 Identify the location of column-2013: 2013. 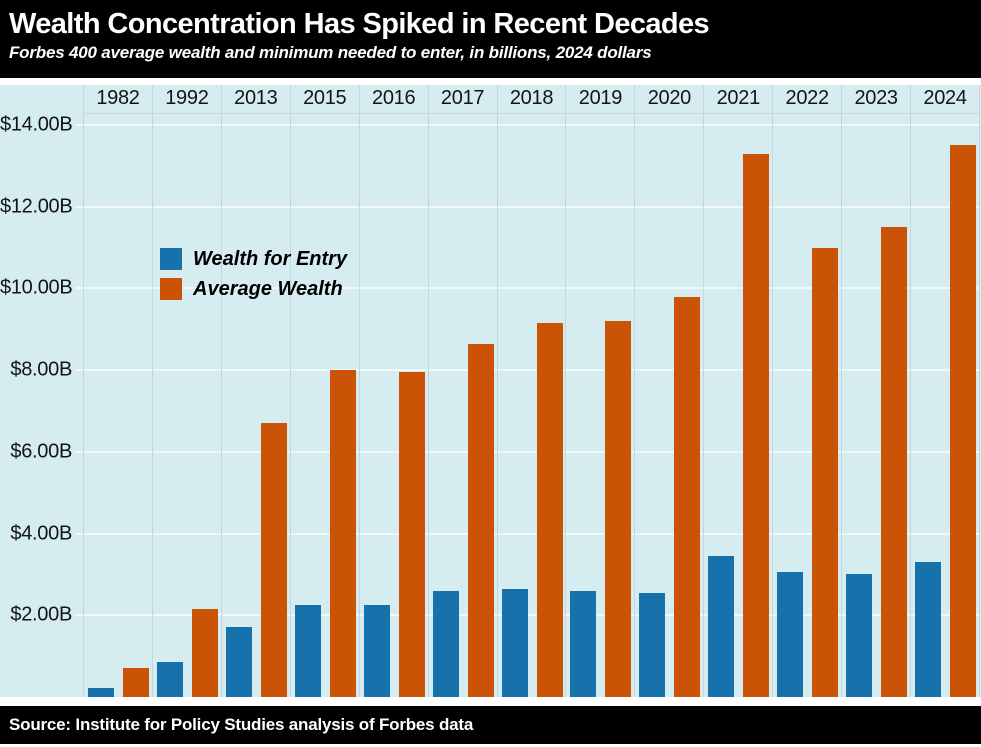
(255, 391).